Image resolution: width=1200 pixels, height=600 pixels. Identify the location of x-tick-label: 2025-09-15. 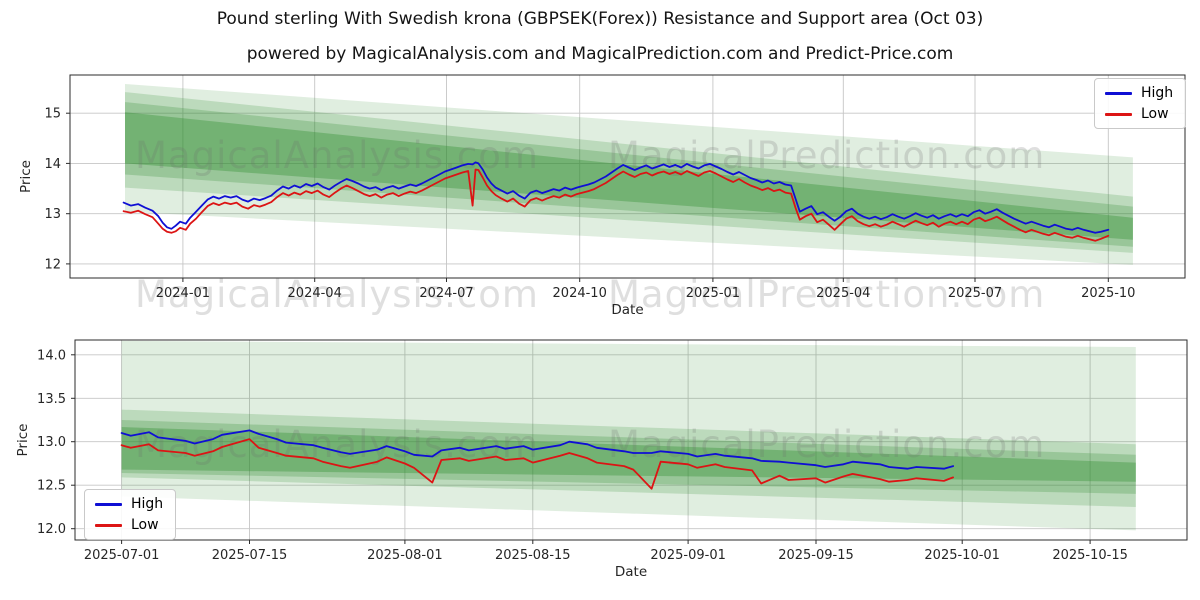
(816, 555).